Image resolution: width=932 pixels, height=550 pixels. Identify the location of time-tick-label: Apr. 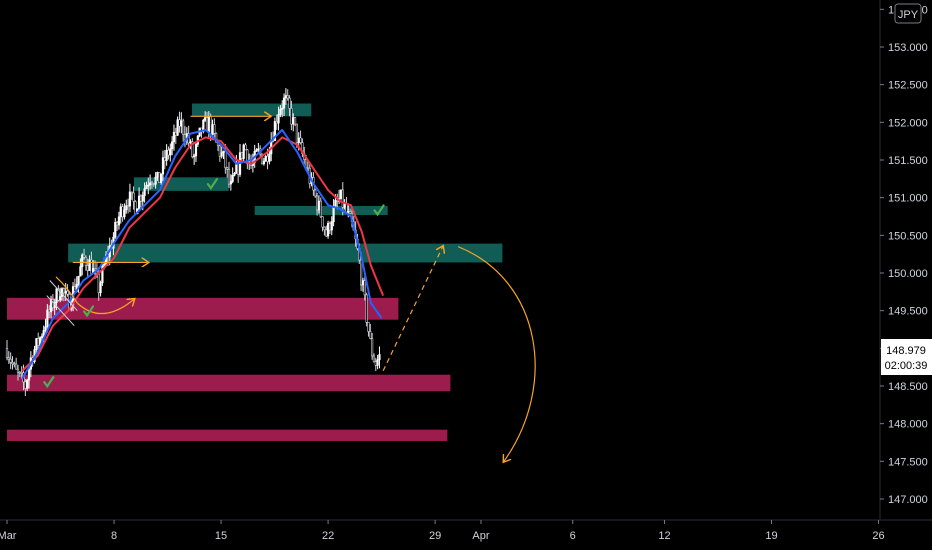
(480, 536).